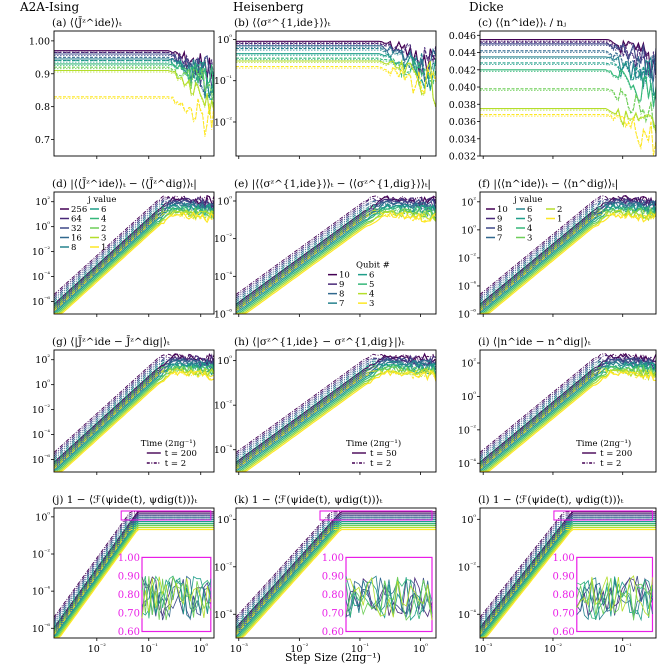 Image resolution: width=666 pixels, height=666 pixels. What do you see at coordinates (559, 220) in the screenshot?
I see `legend-entry: 1` at bounding box center [559, 220].